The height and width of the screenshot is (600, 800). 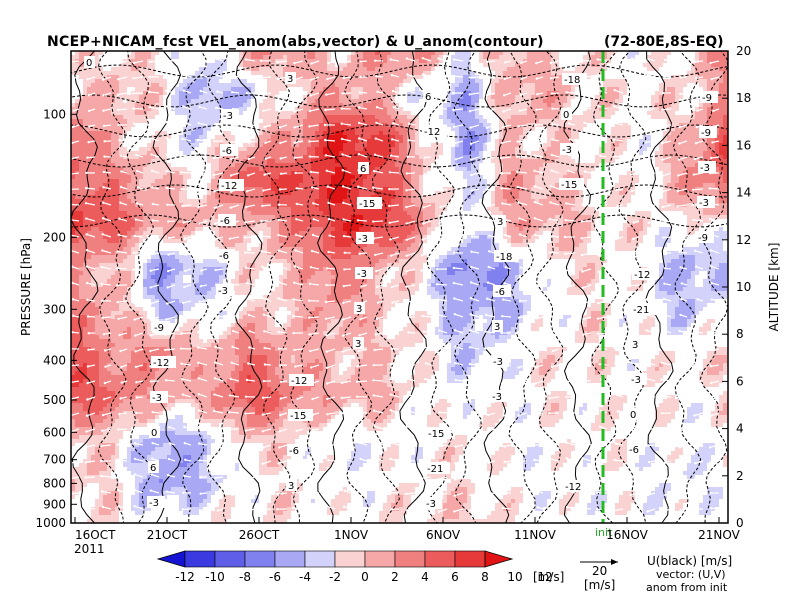 I want to click on colorbar-tick-label: 12, so click(x=544, y=577).